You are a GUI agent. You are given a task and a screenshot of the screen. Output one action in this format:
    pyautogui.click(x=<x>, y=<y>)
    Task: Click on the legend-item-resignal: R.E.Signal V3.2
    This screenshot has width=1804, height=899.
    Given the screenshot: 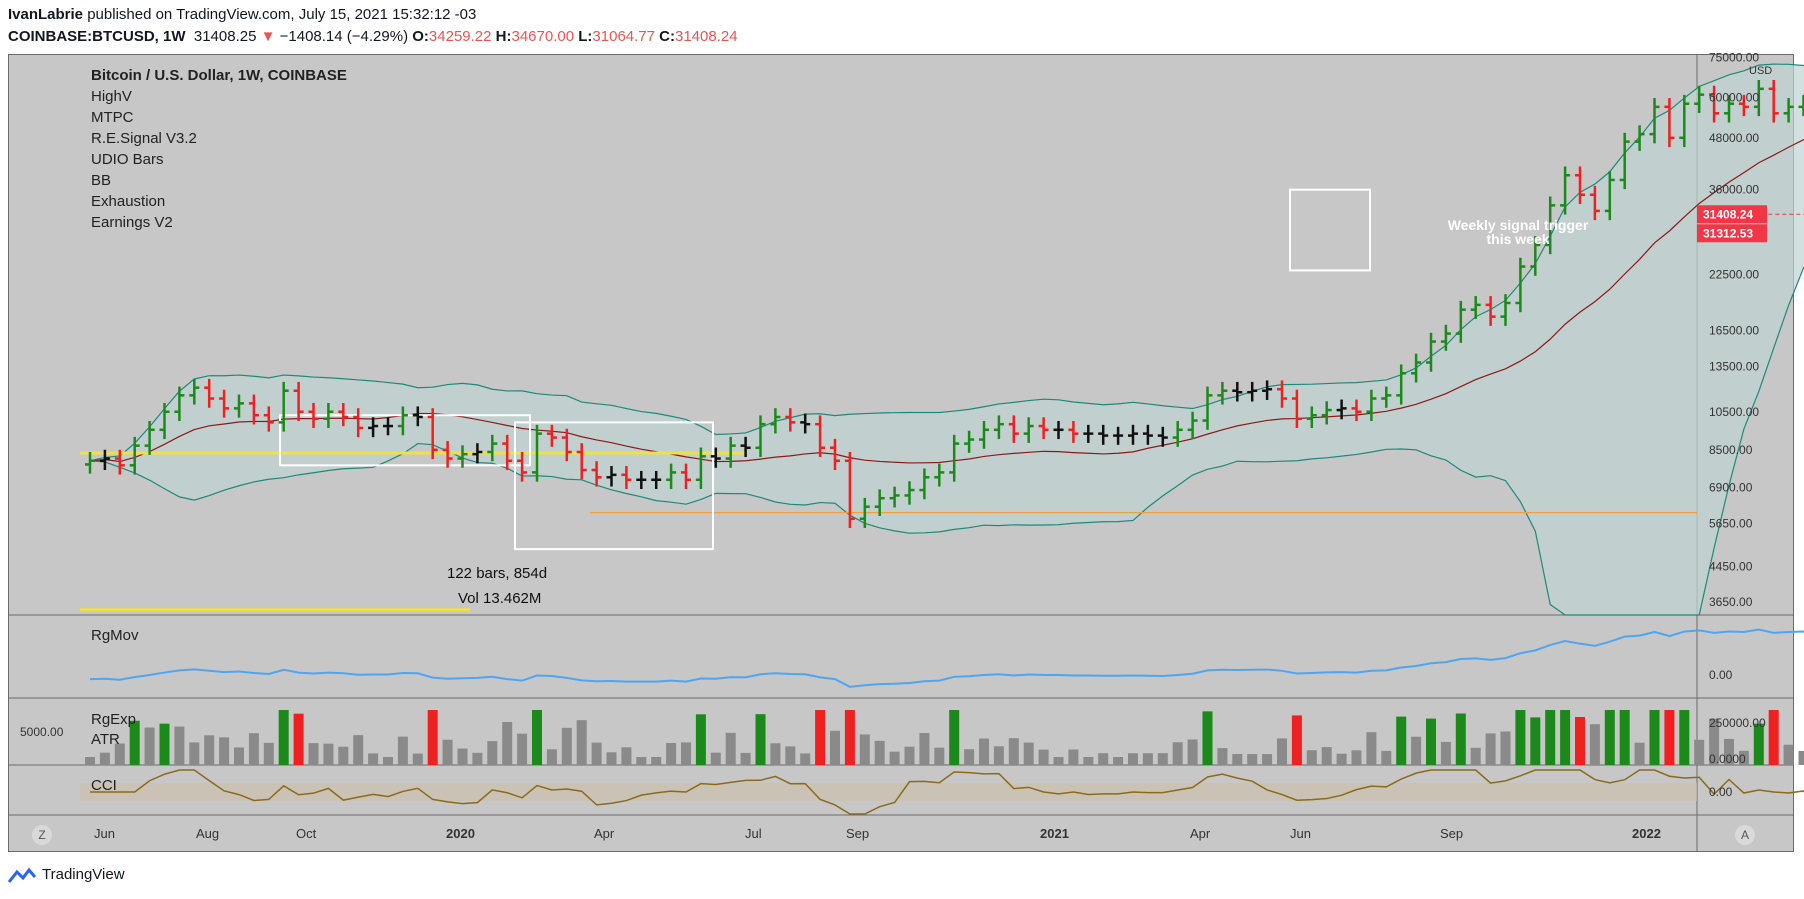 What is the action you would take?
    pyautogui.click(x=144, y=138)
    